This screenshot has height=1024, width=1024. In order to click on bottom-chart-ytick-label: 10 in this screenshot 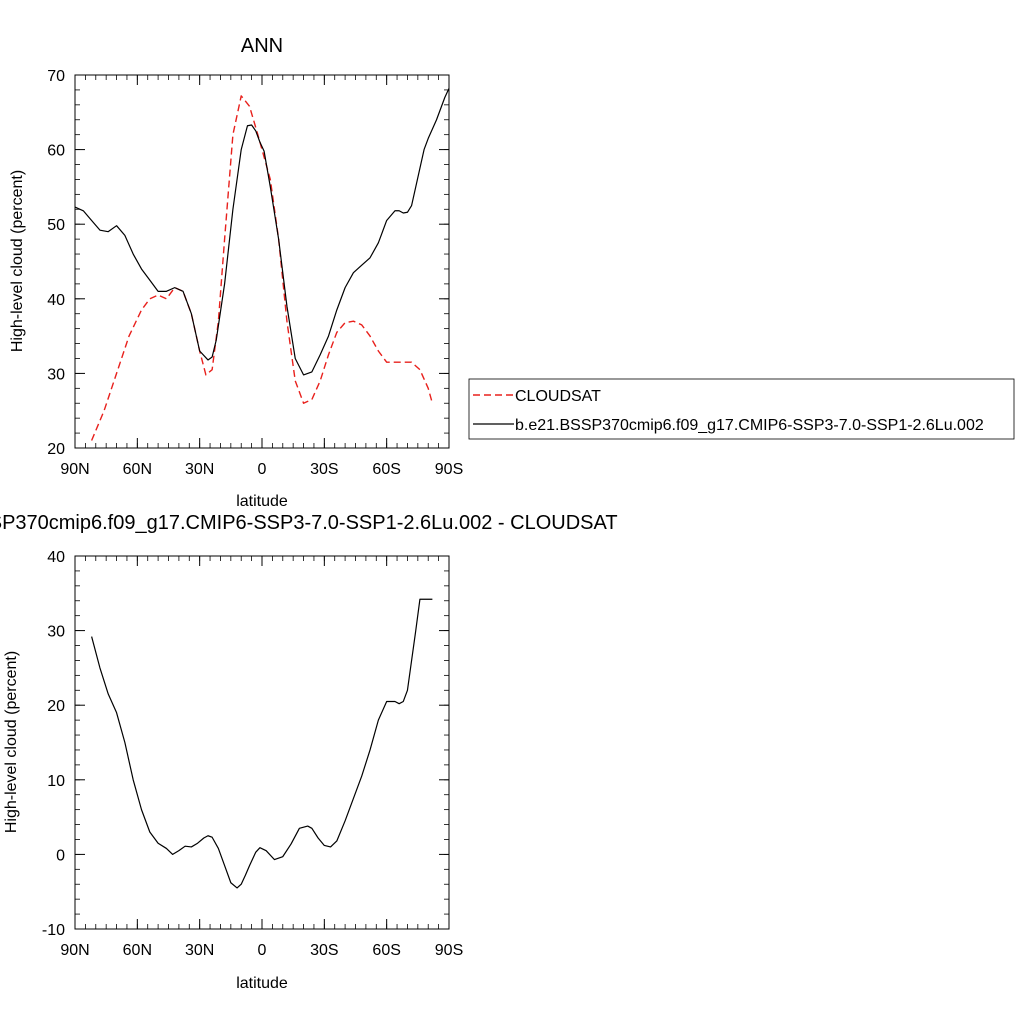, I will do `click(56, 781)`.